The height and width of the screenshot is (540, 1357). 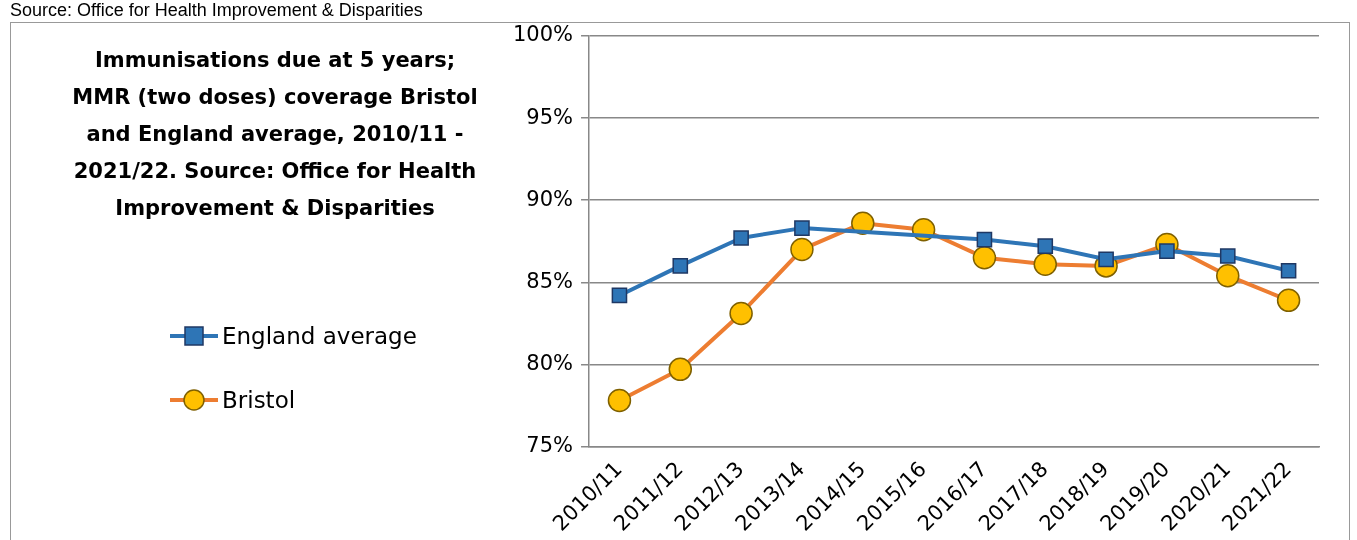 I want to click on y-tick-label: 85%, so click(x=550, y=280).